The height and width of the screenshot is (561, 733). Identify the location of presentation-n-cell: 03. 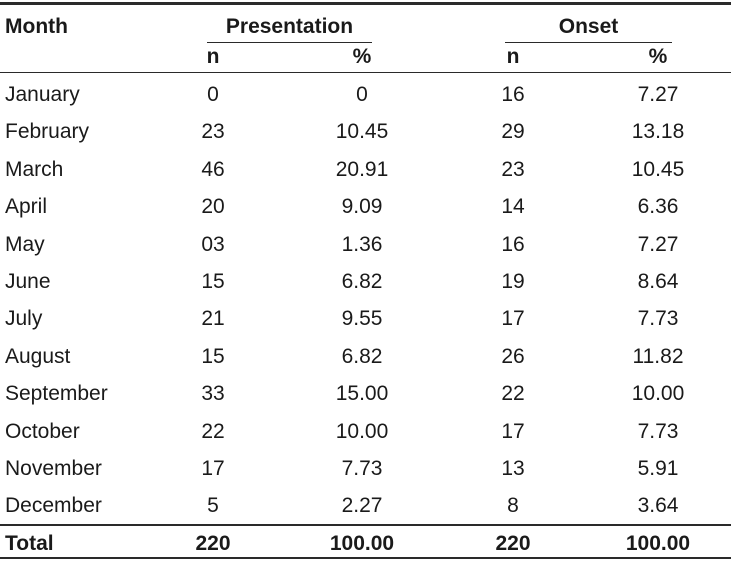
(213, 244).